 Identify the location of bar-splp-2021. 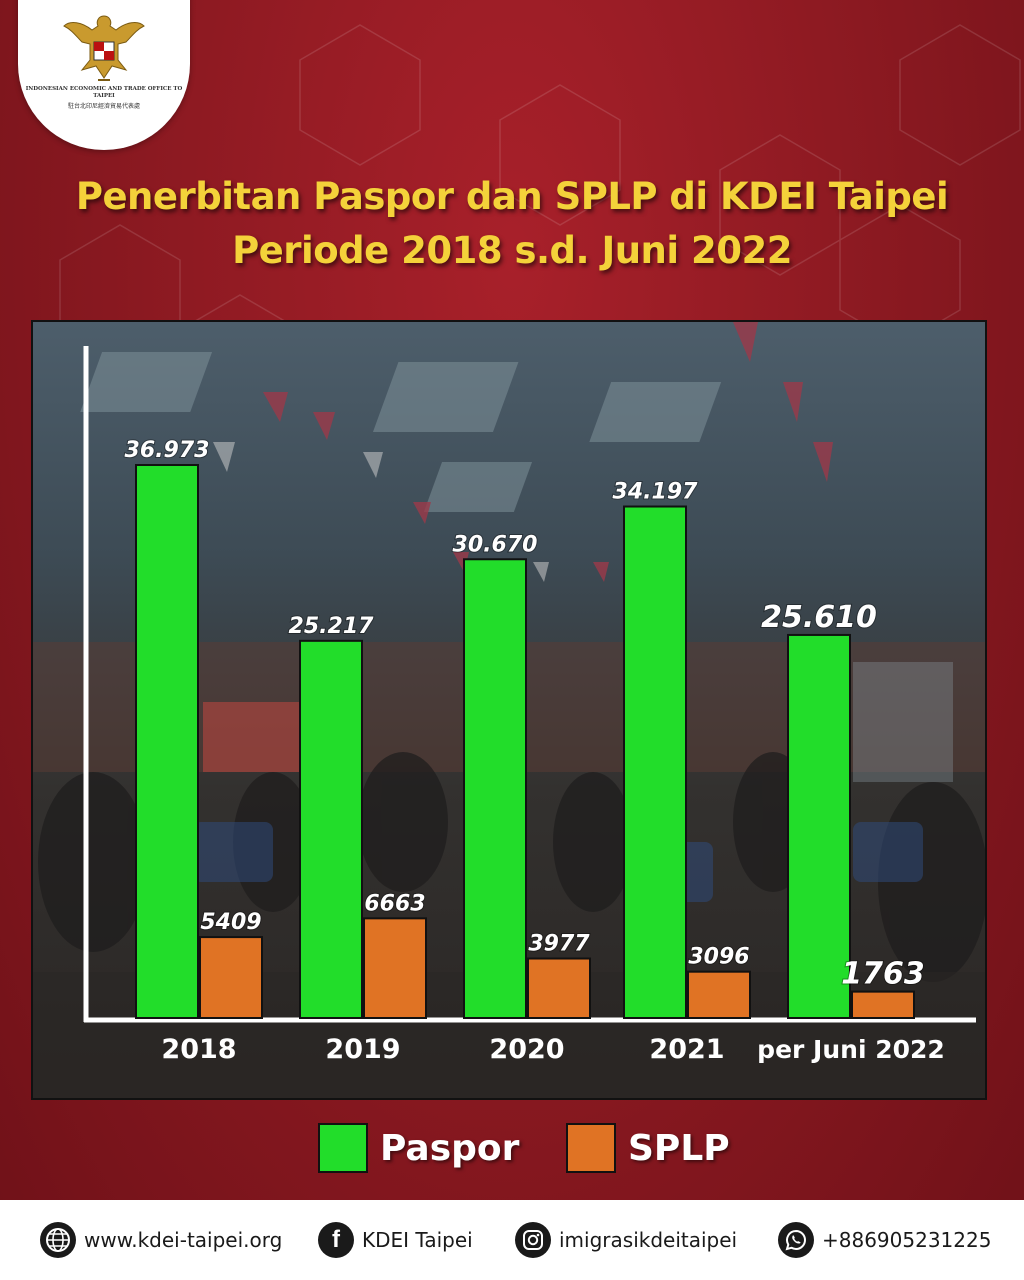
(719, 994).